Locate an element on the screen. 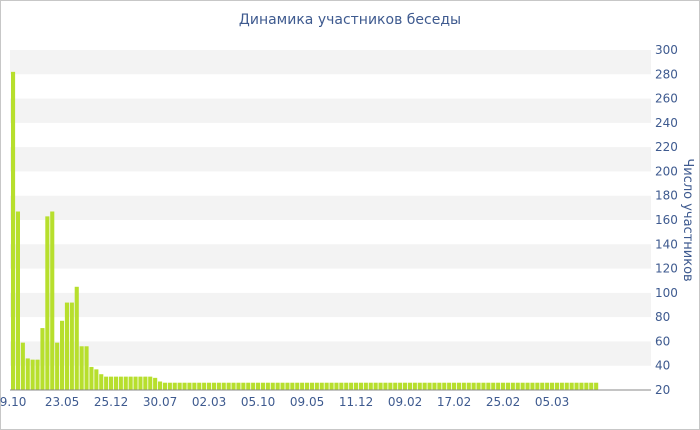  x-tick-label: 23.05 is located at coordinates (62, 402).